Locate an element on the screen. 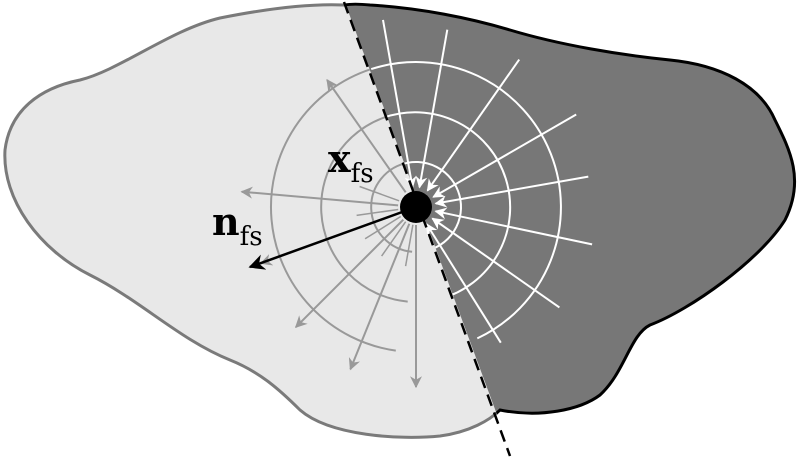 The image size is (800, 458). normal-vector-arrow is located at coordinates (332, 237).